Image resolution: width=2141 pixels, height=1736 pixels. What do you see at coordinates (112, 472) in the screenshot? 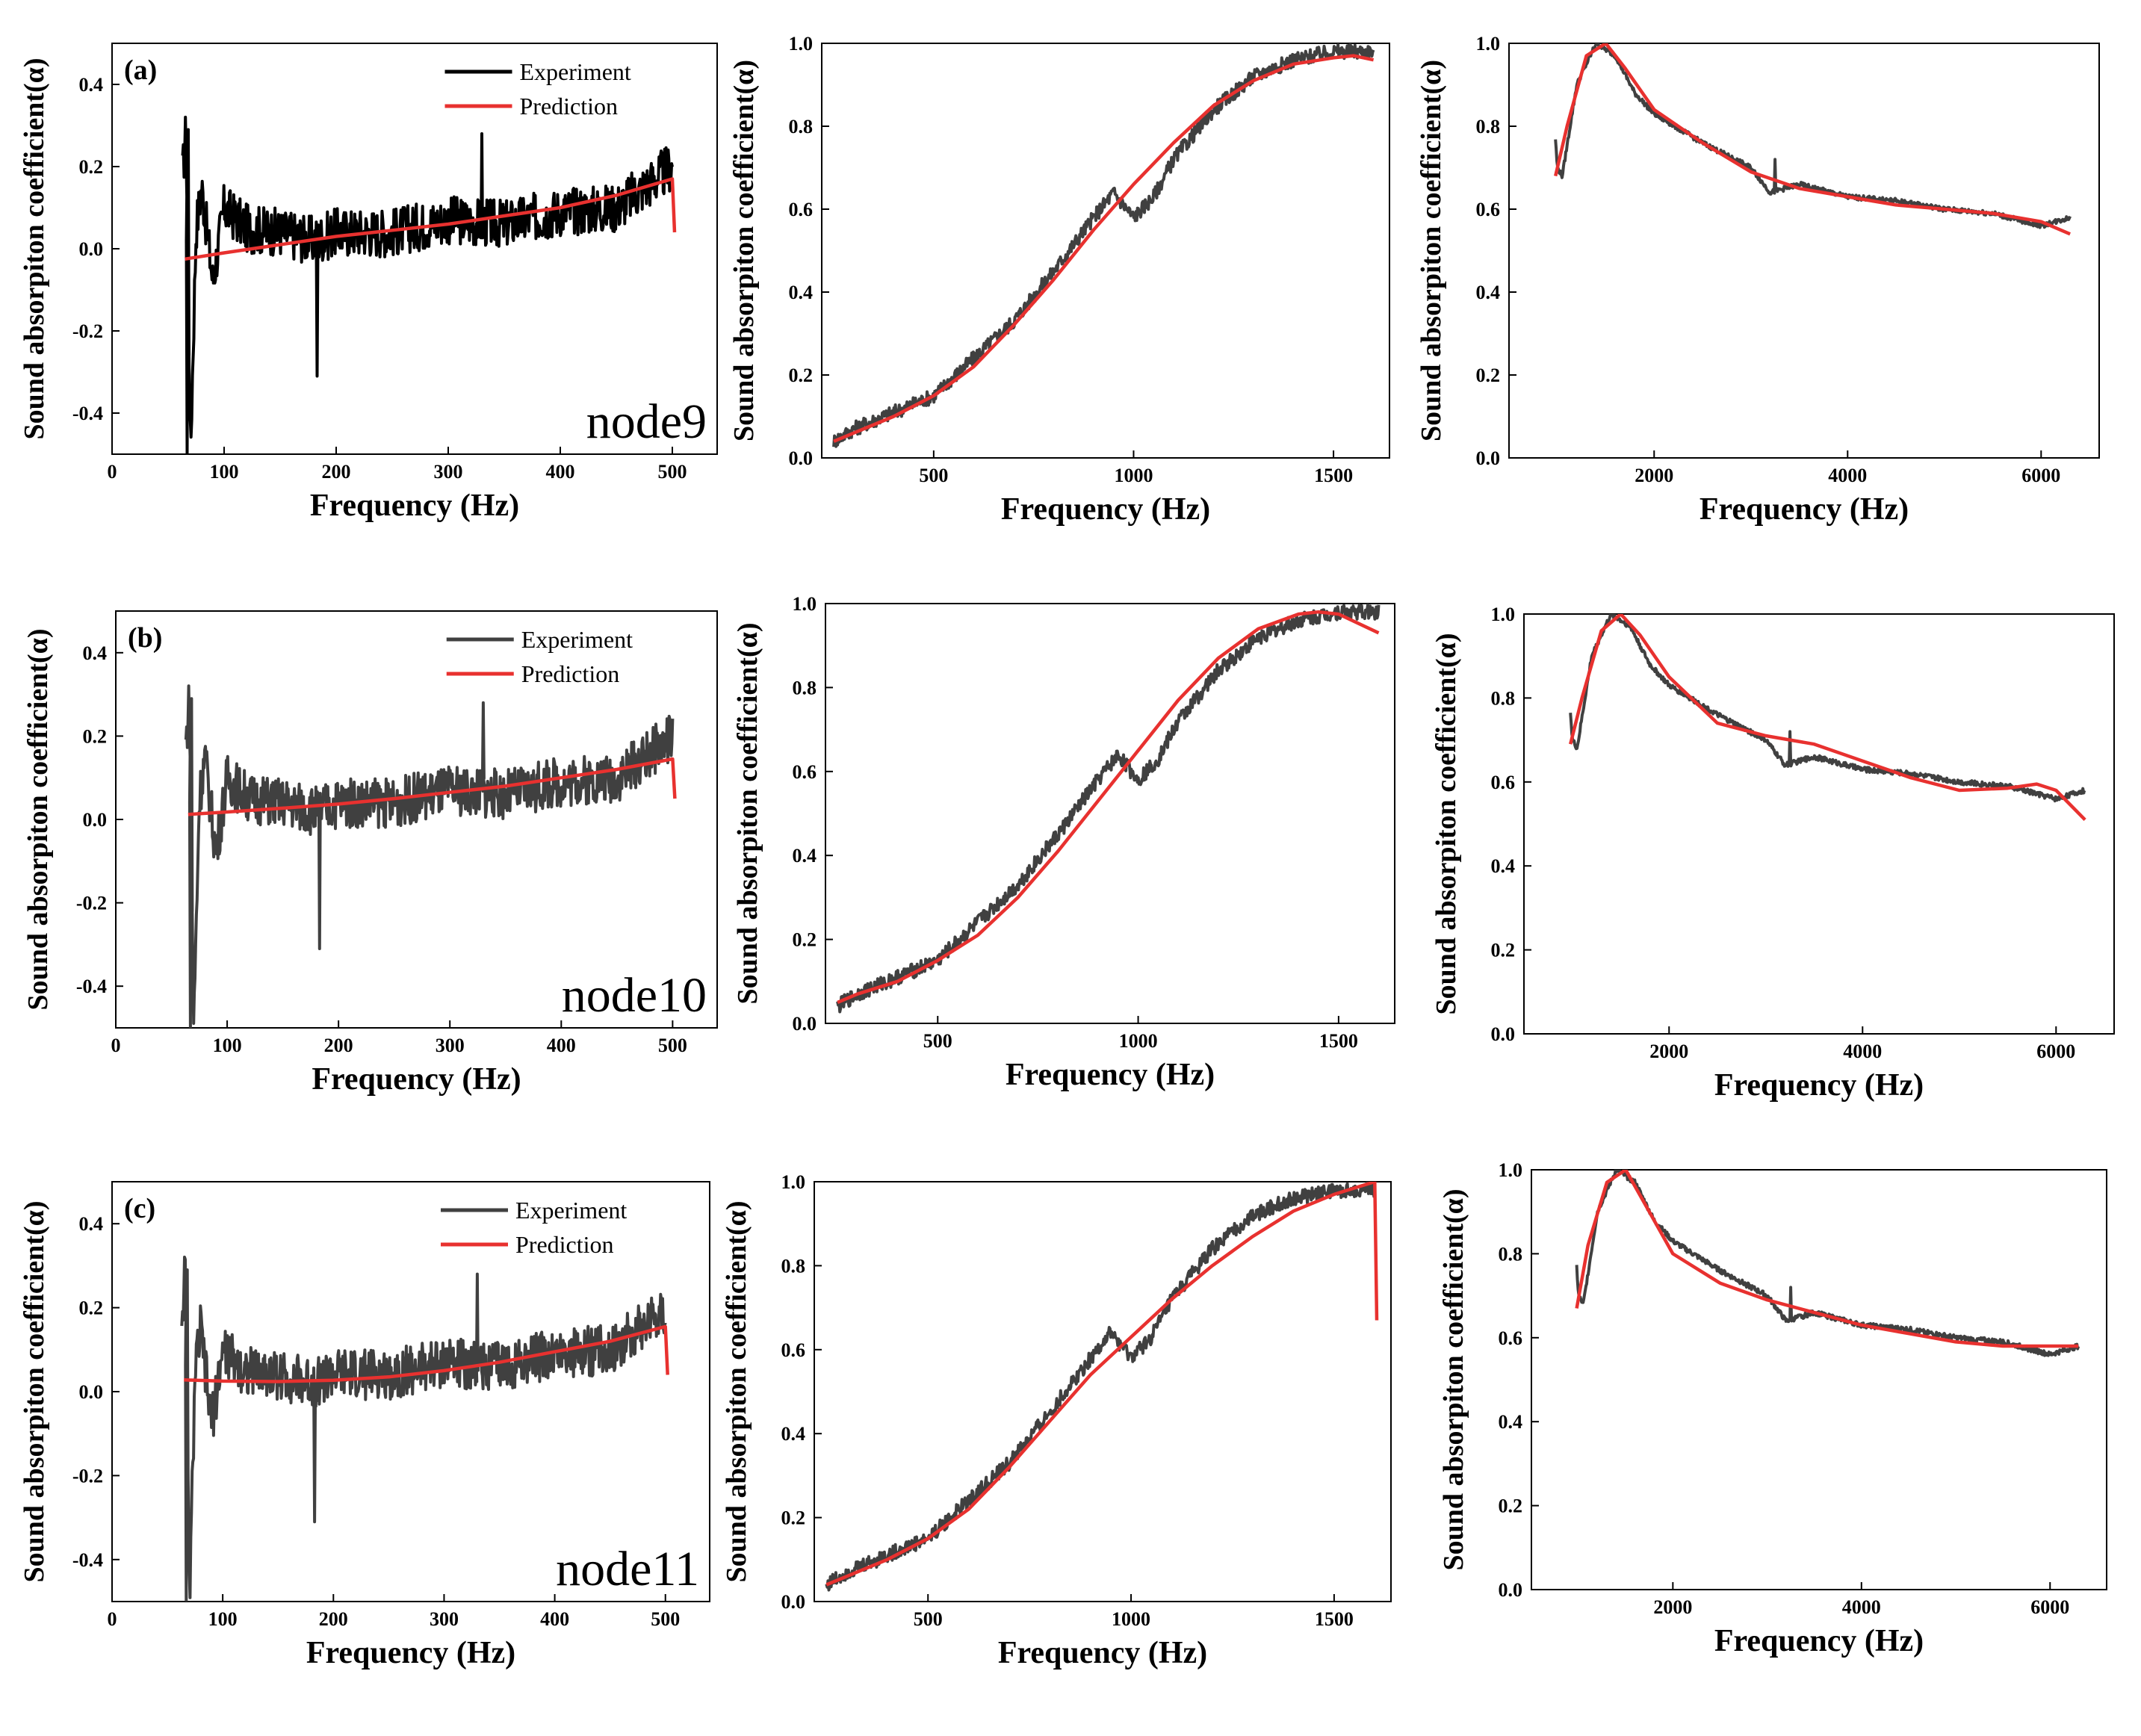
I see `x-tick-label: 0` at bounding box center [112, 472].